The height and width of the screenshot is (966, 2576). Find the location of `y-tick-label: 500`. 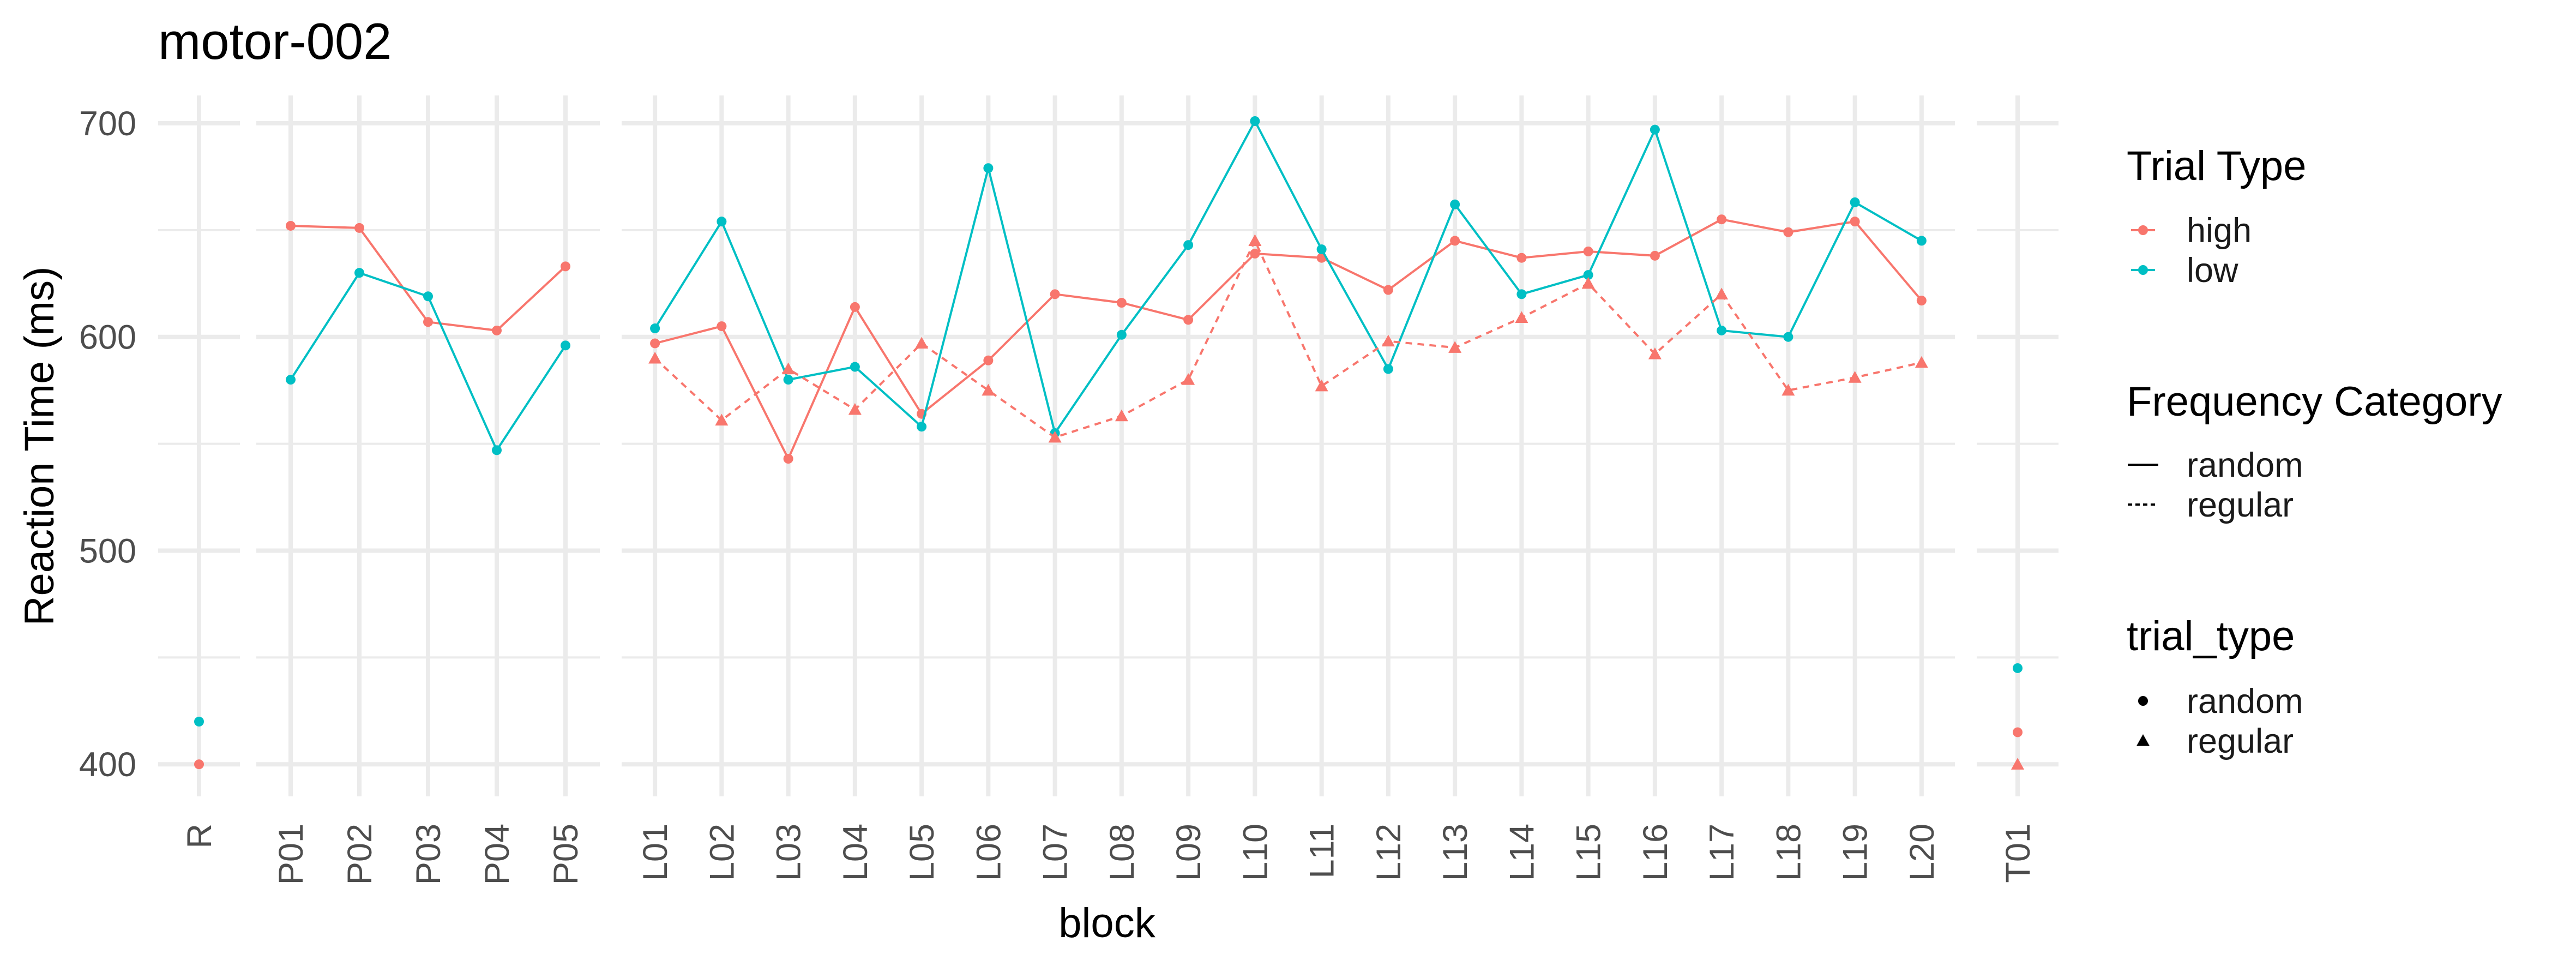

y-tick-label: 500 is located at coordinates (107, 551).